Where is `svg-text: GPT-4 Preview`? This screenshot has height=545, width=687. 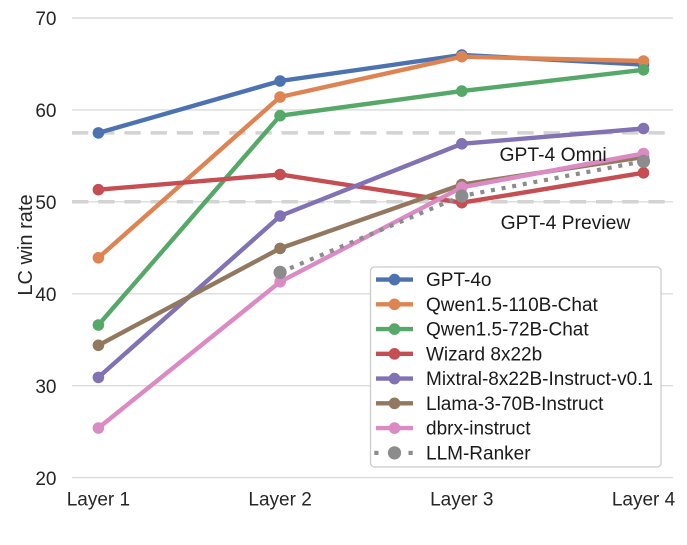
svg-text: GPT-4 Preview is located at coordinates (566, 223).